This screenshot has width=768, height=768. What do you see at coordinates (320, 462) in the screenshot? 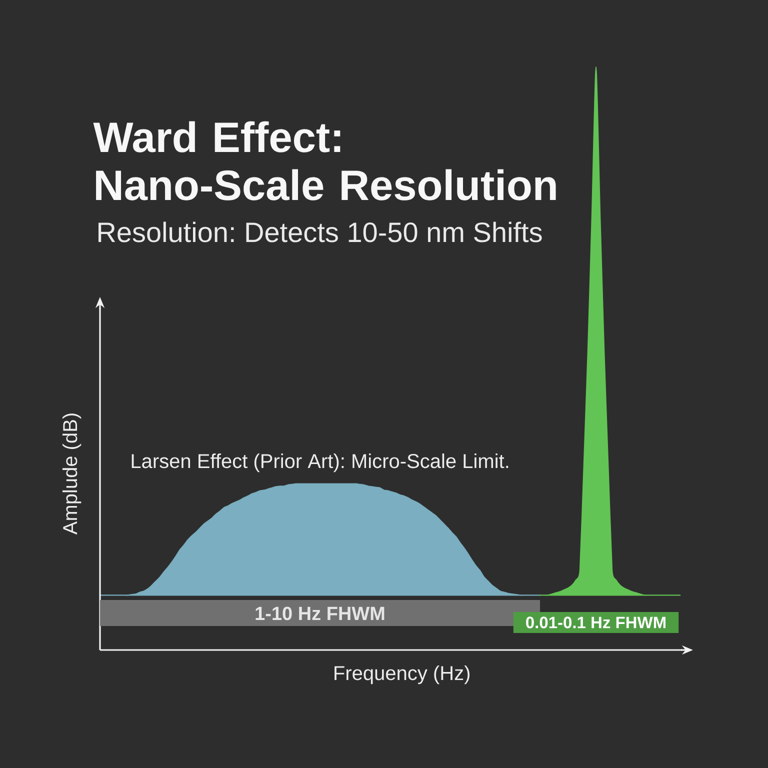
I see `annotation: Larsen Effect (Prior Art): Micro-Scale Limit.` at bounding box center [320, 462].